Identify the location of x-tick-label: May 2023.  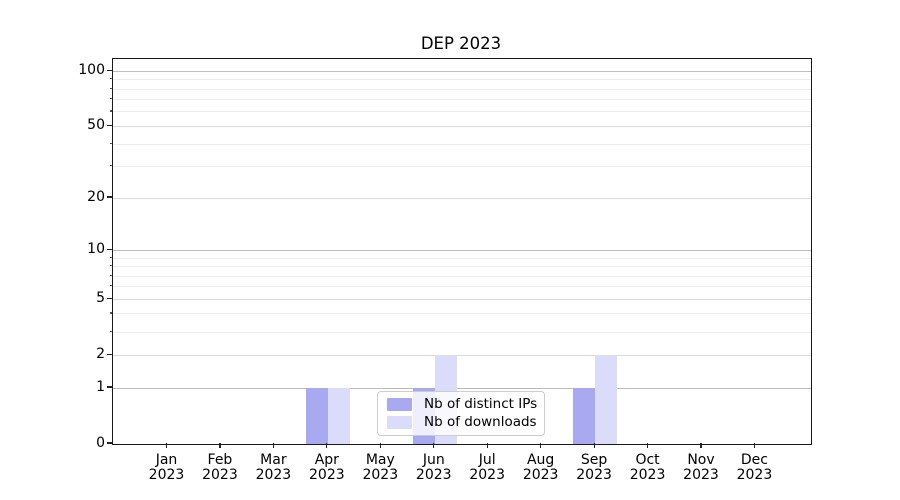
(380, 468).